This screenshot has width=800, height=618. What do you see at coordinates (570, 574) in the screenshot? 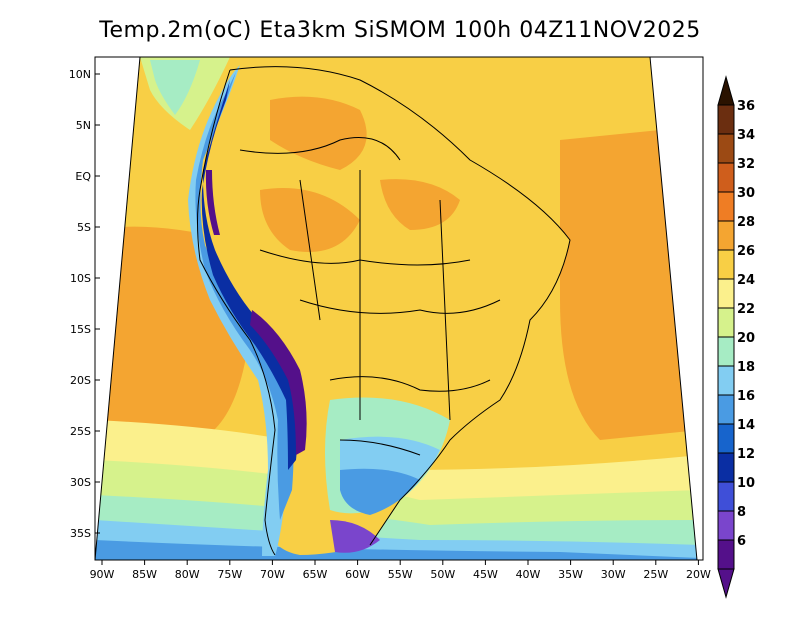
I see `x-tick-label: 35W` at bounding box center [570, 574].